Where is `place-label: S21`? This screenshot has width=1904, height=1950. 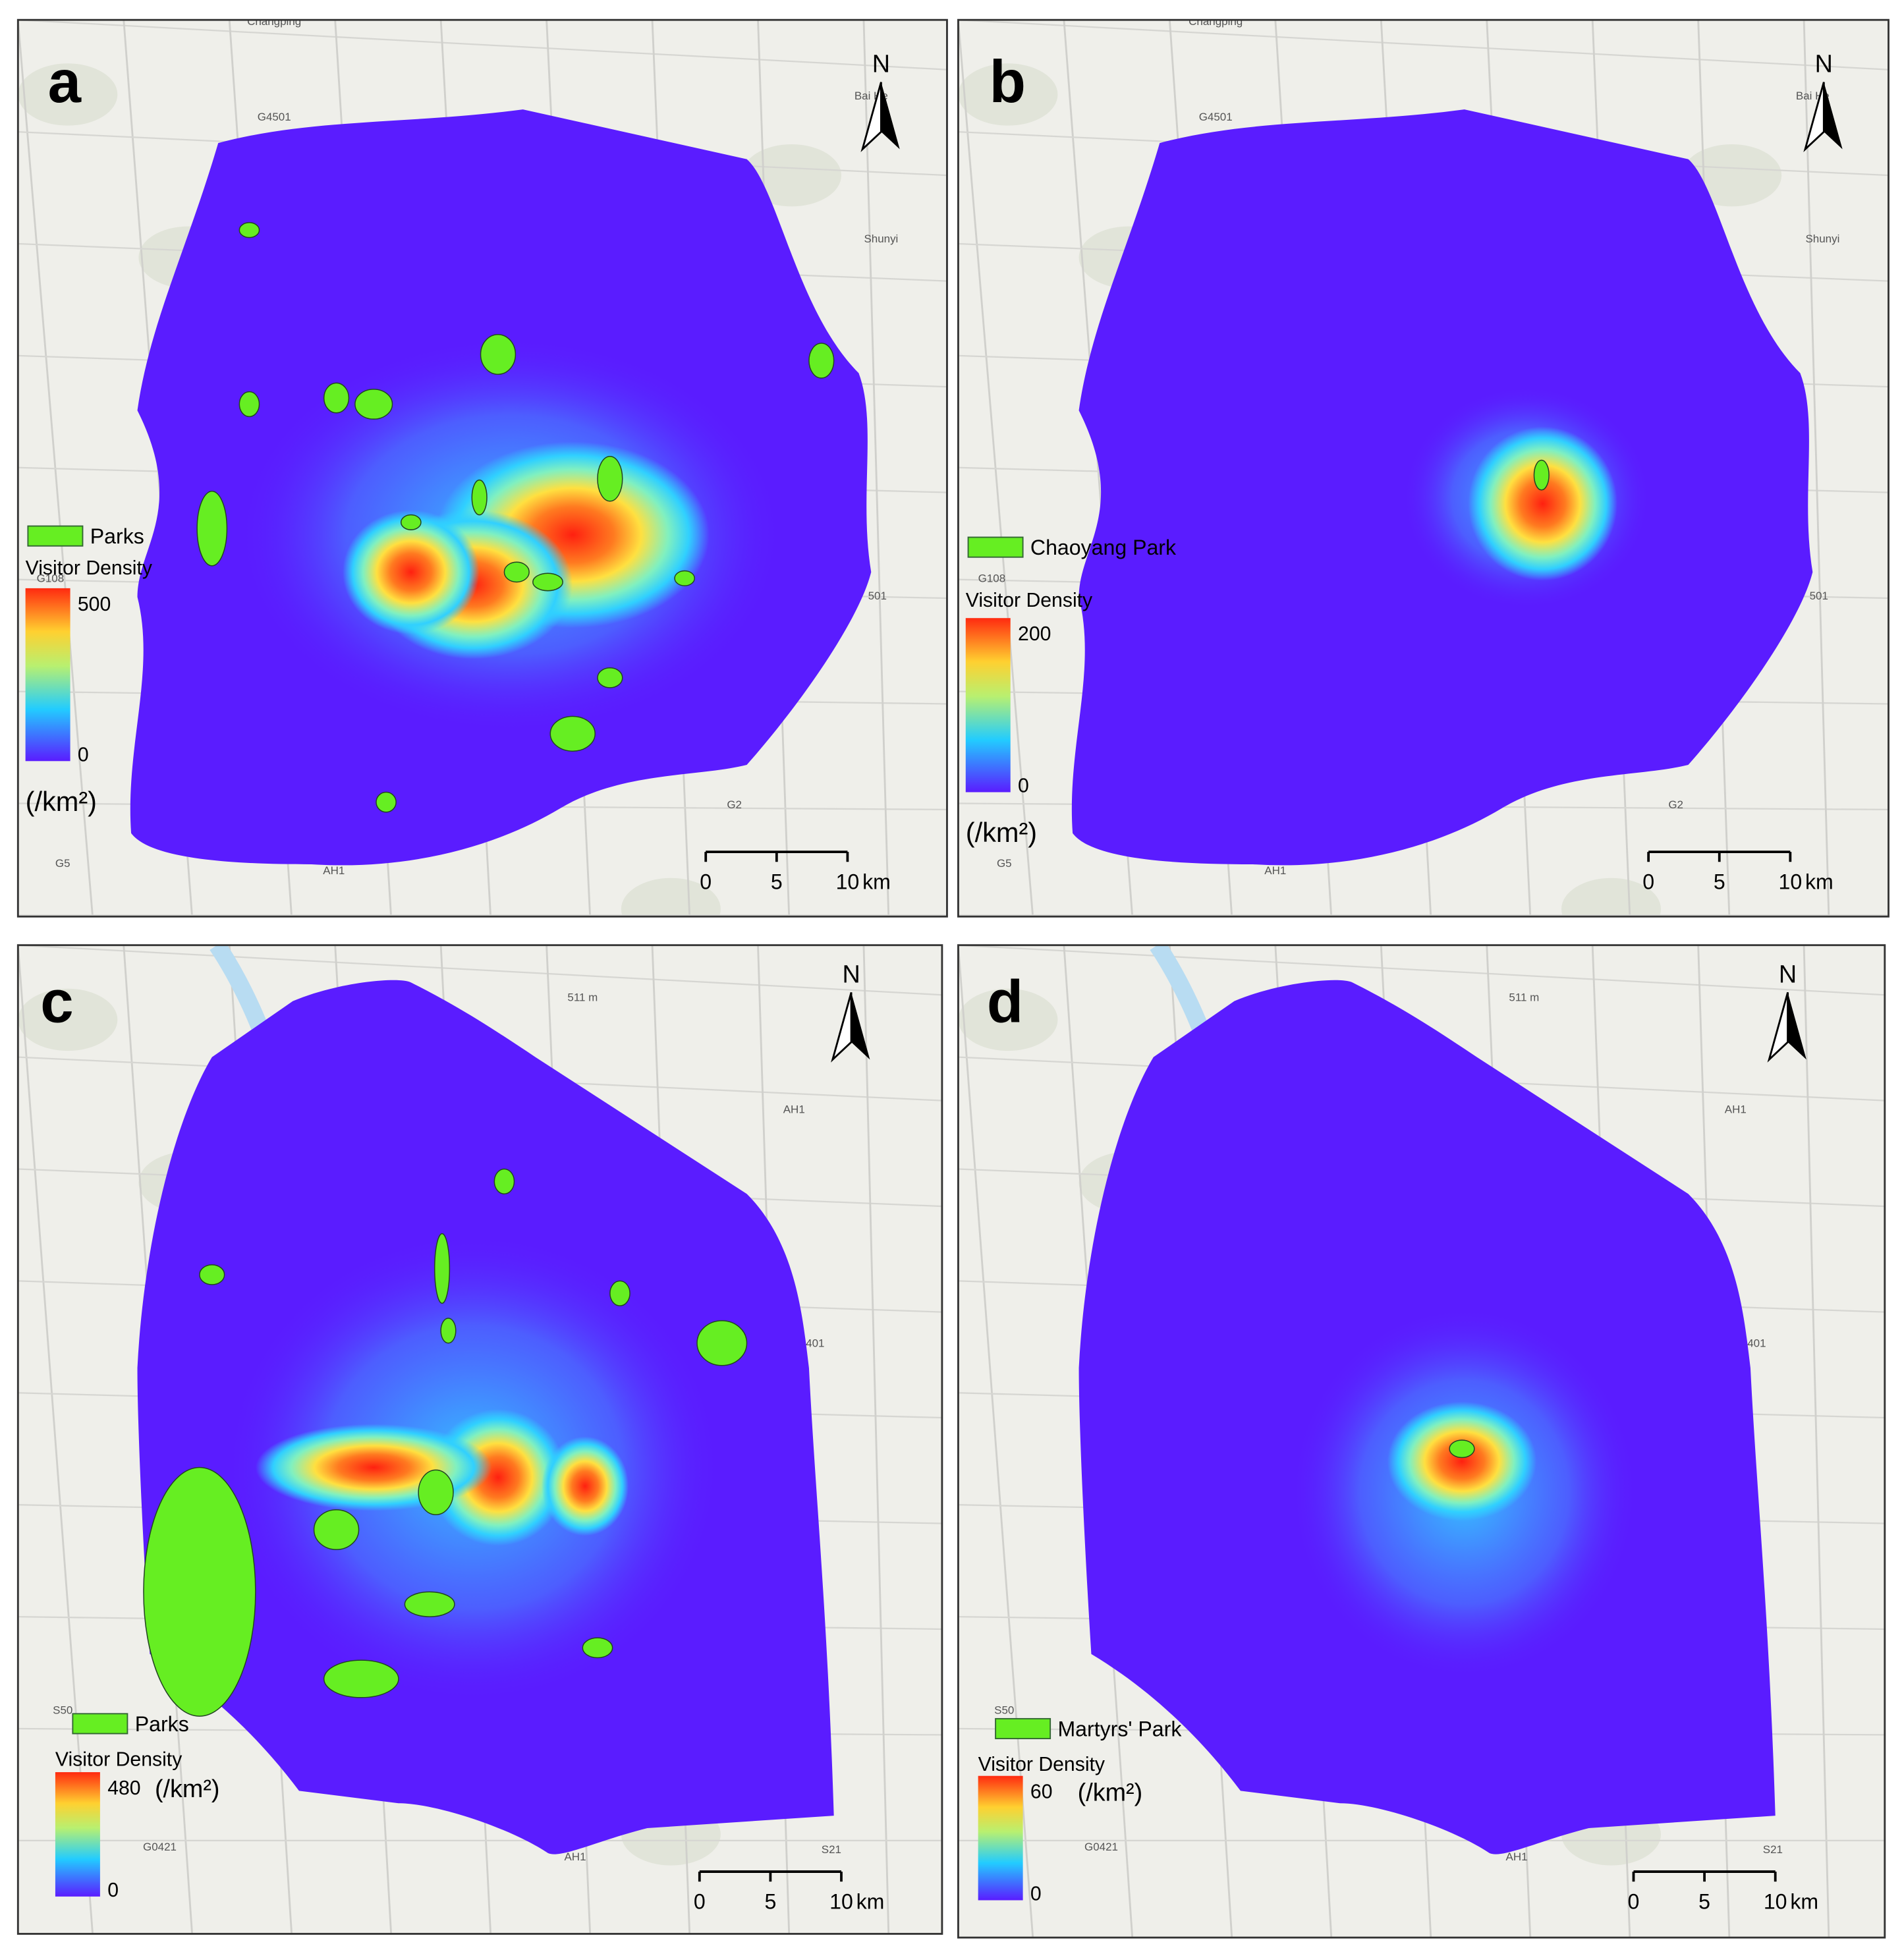 place-label: S21 is located at coordinates (831, 1849).